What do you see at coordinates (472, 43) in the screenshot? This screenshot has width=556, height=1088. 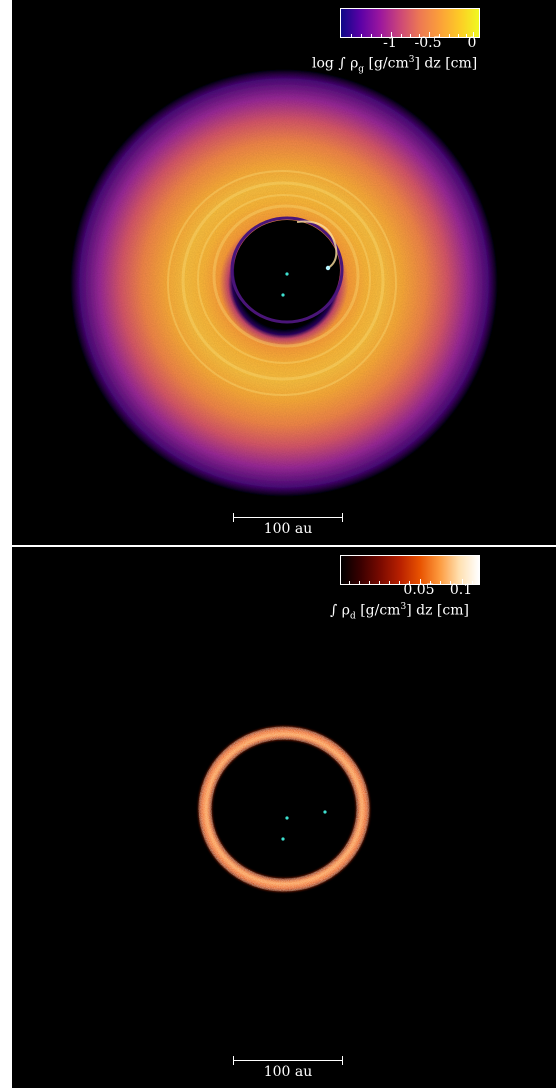 I see `colorbar-tick-label: 0` at bounding box center [472, 43].